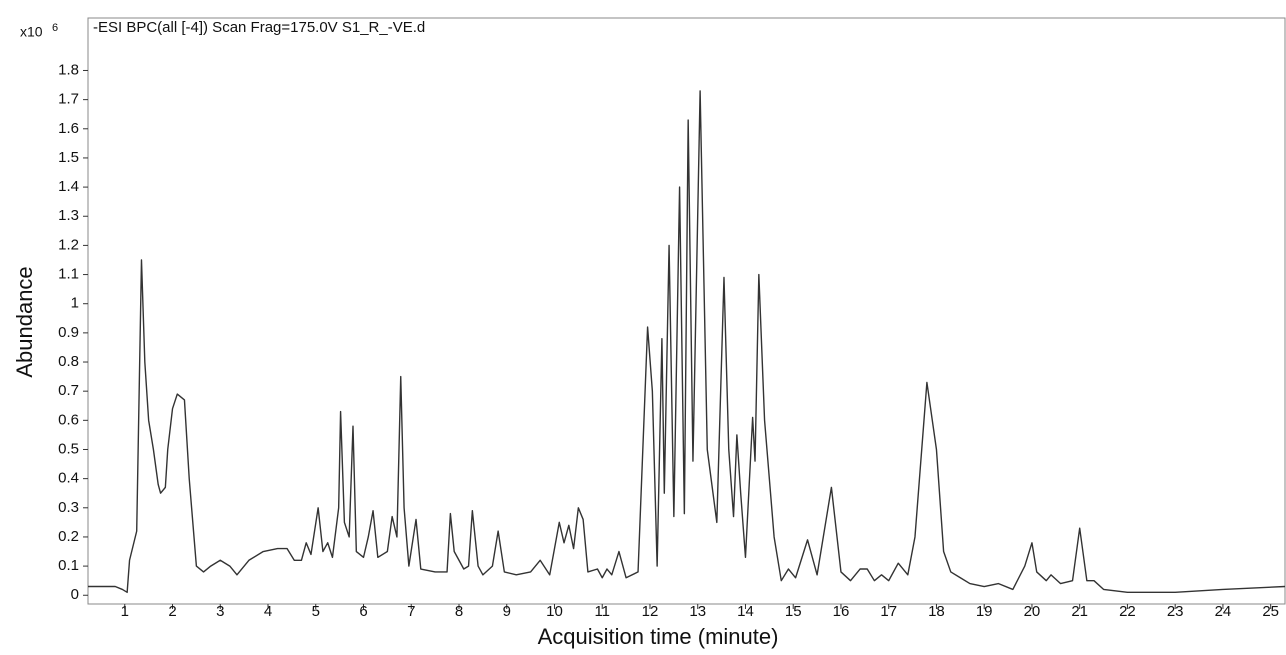  What do you see at coordinates (68, 448) in the screenshot?
I see `y-tick-label: 0.5` at bounding box center [68, 448].